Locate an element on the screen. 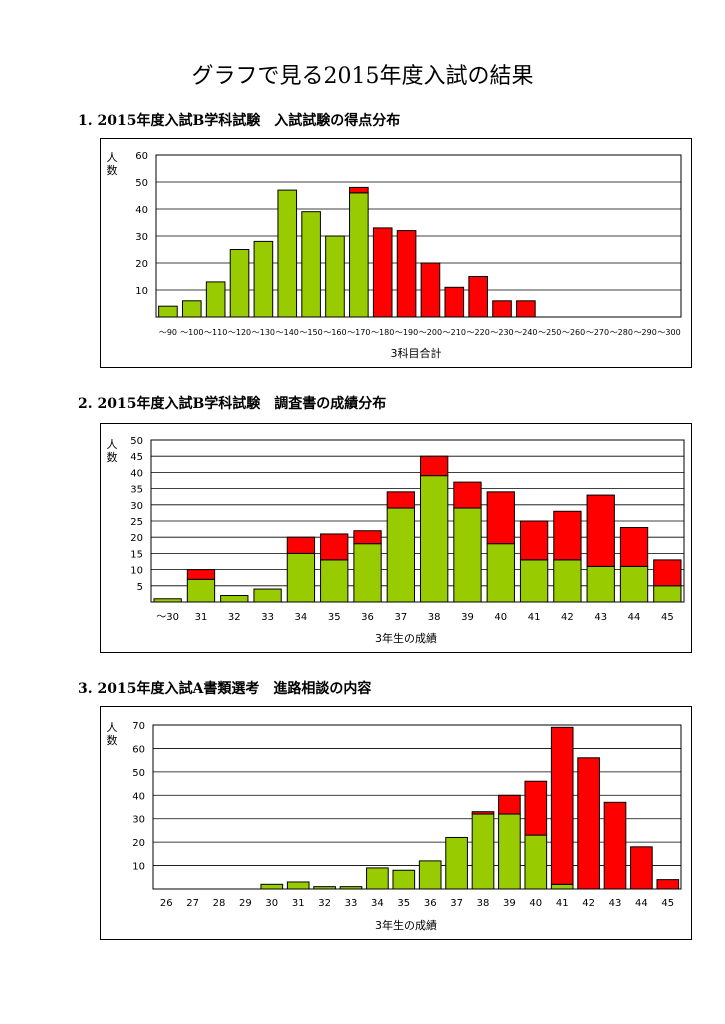  x-tick-label: 43 is located at coordinates (600, 617).